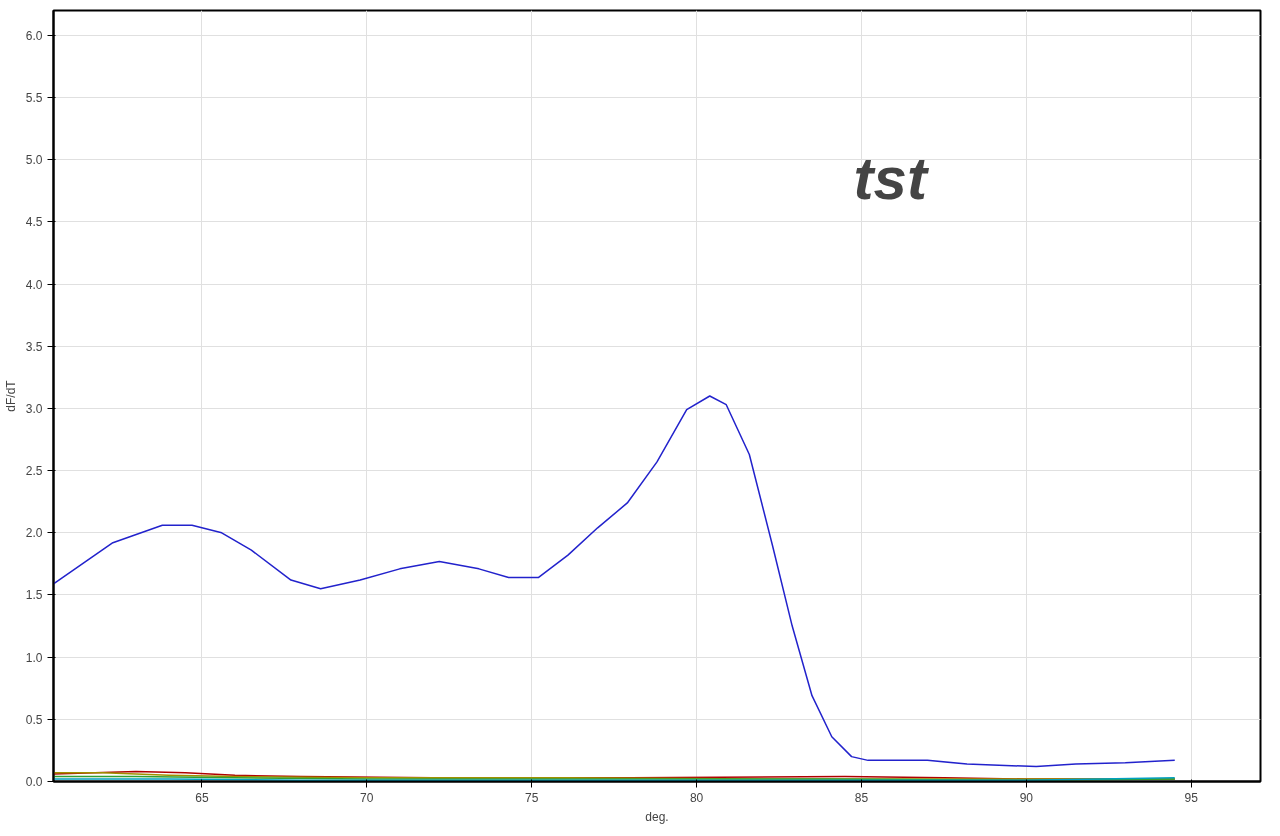 The width and height of the screenshot is (1280, 836). Describe the element at coordinates (34, 719) in the screenshot. I see `y-tick-label: 0.5` at that location.